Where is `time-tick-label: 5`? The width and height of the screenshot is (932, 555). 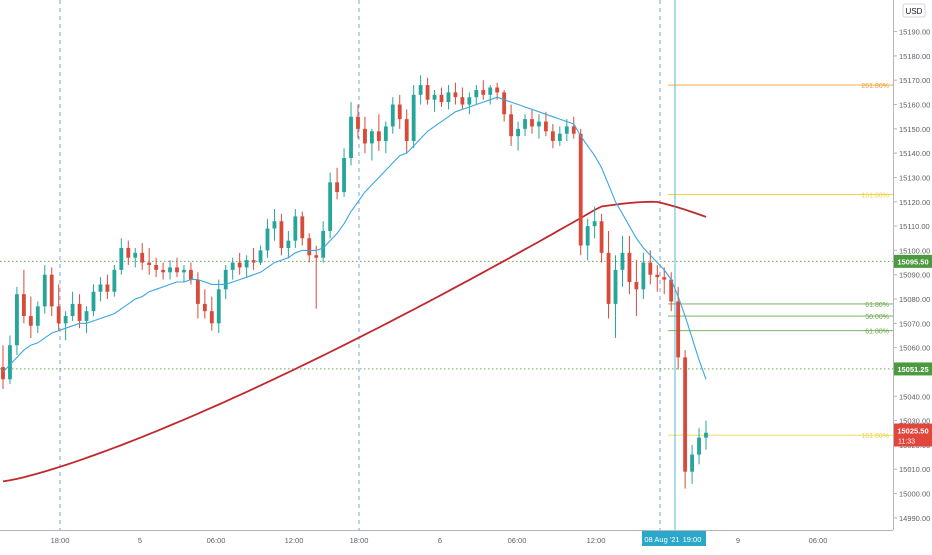
time-tick-label: 5 is located at coordinates (140, 540).